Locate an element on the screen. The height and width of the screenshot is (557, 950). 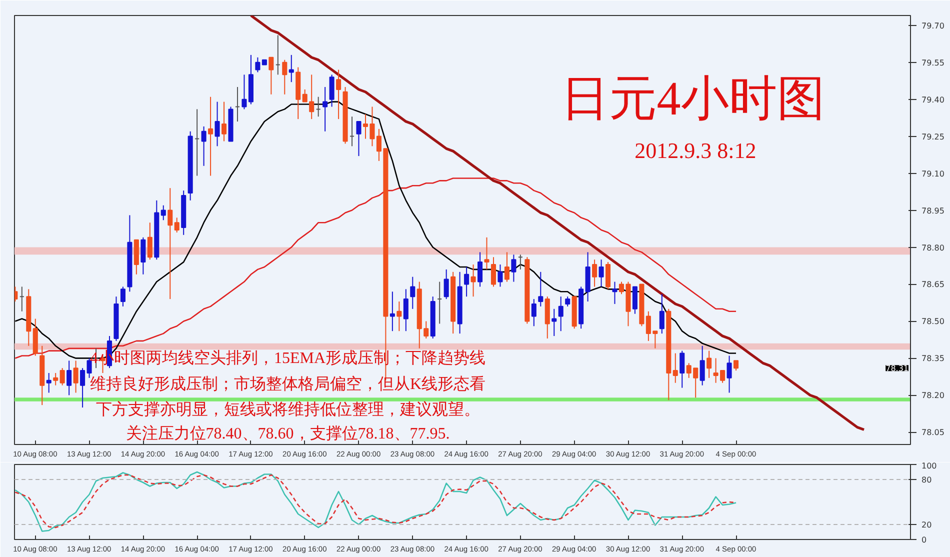
annotation: 关注压力位78.40、78.60，支撑位78.18、77.95. is located at coordinates (288, 433).